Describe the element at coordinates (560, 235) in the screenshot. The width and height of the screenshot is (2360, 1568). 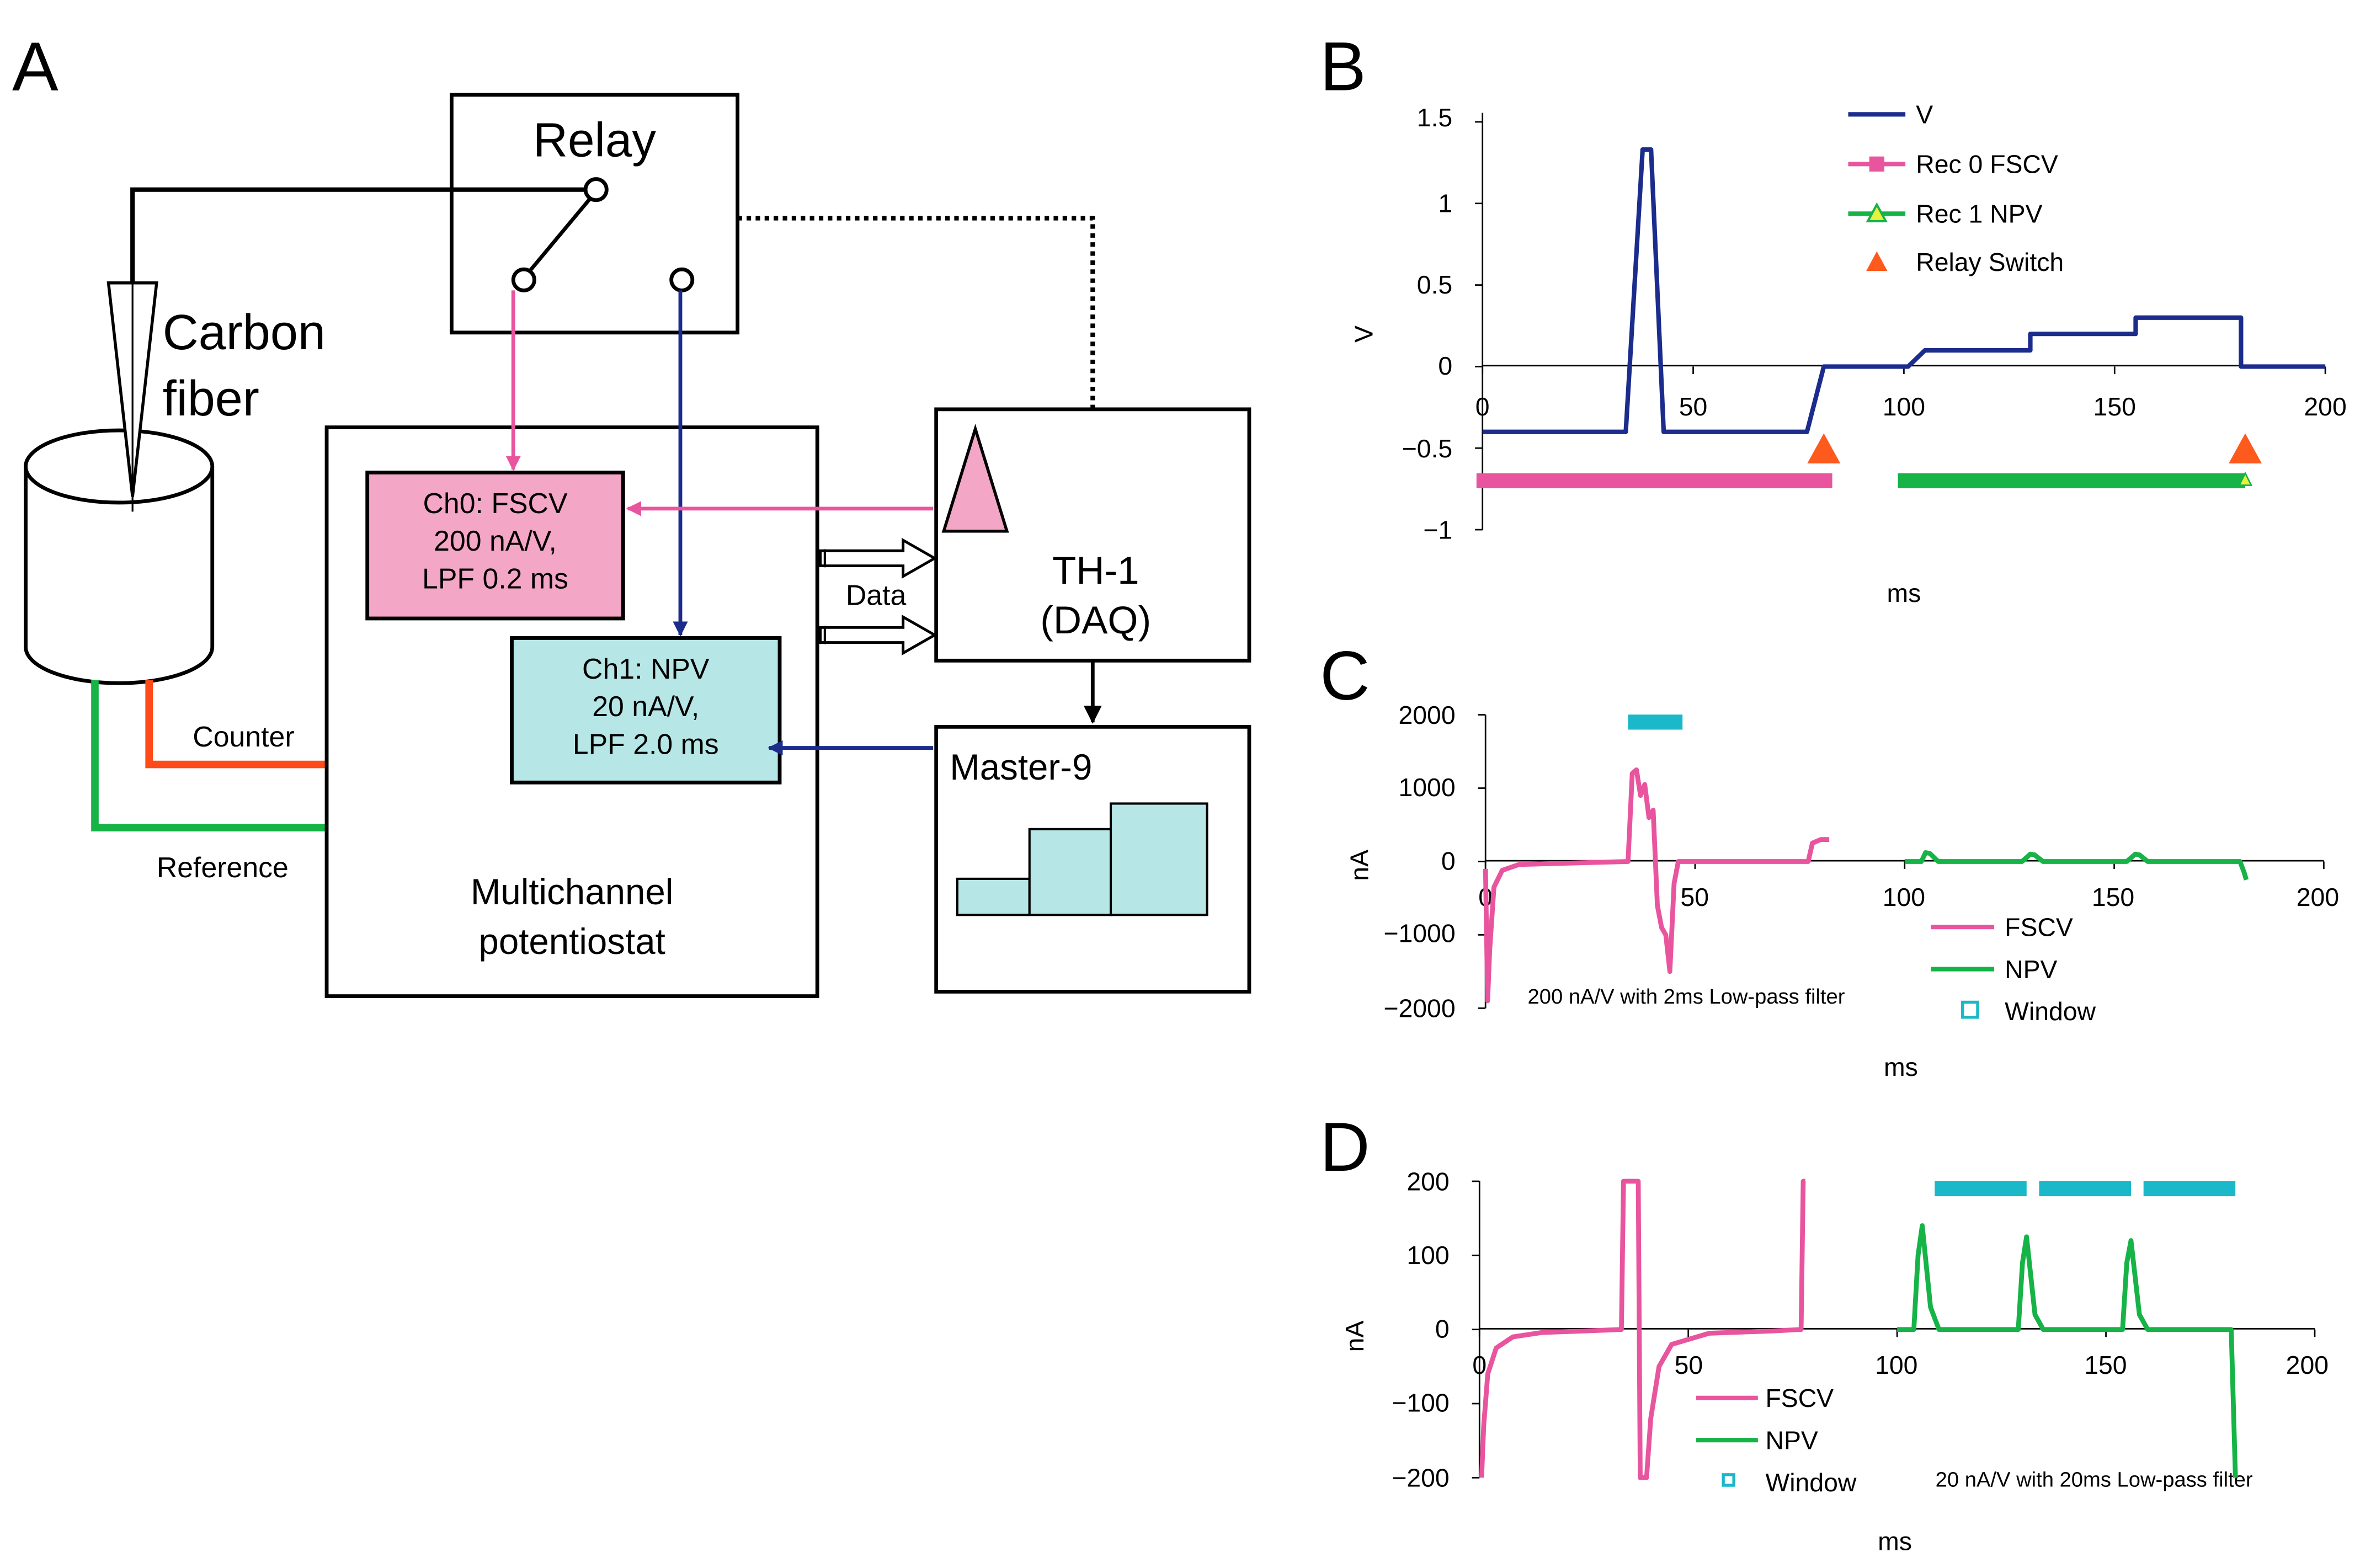
I see `relay-switch-arm` at that location.